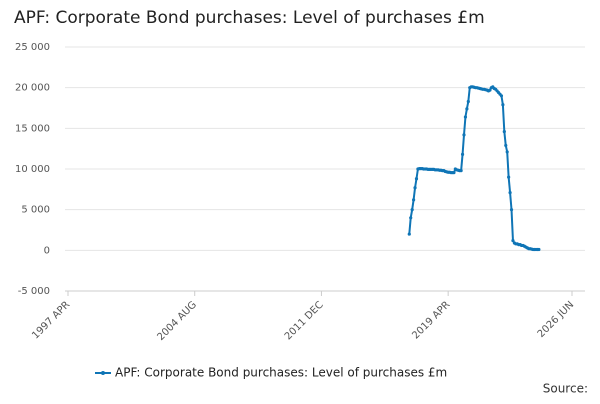  What do you see at coordinates (431, 320) in the screenshot?
I see `x-tick-label: 2019 APR` at bounding box center [431, 320].